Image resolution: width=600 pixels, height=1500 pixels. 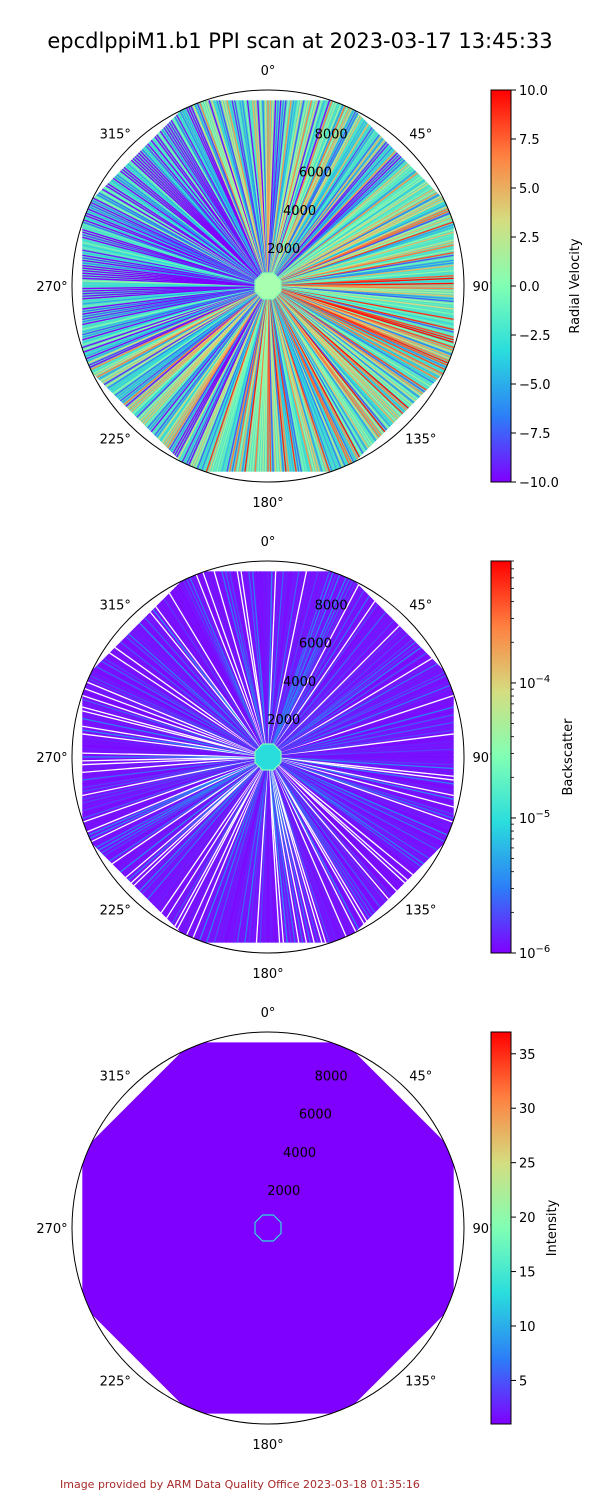 I want to click on colorbar-tick-label: 0.0, so click(x=529, y=287).